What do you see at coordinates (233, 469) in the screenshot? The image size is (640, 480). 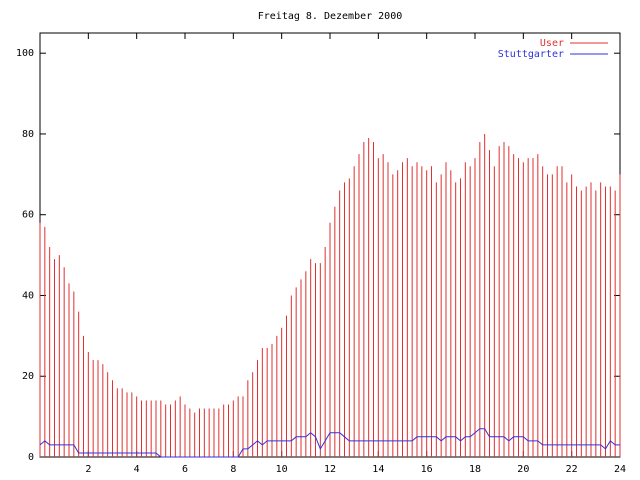 I see `x-tick-label: 8` at bounding box center [233, 469].